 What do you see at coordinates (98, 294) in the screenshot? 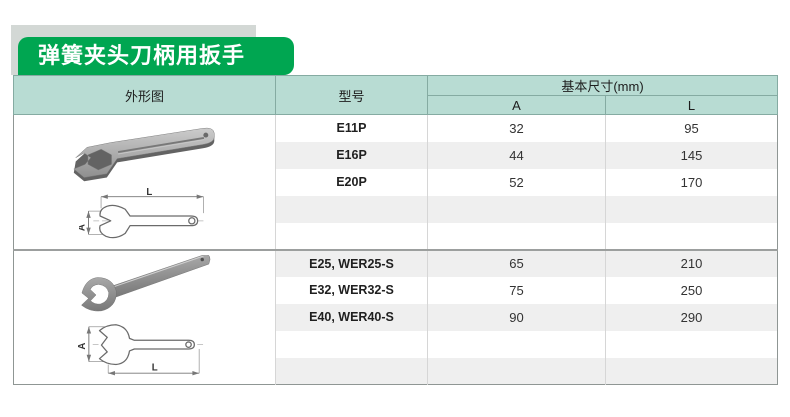
I see `spanner-head` at bounding box center [98, 294].